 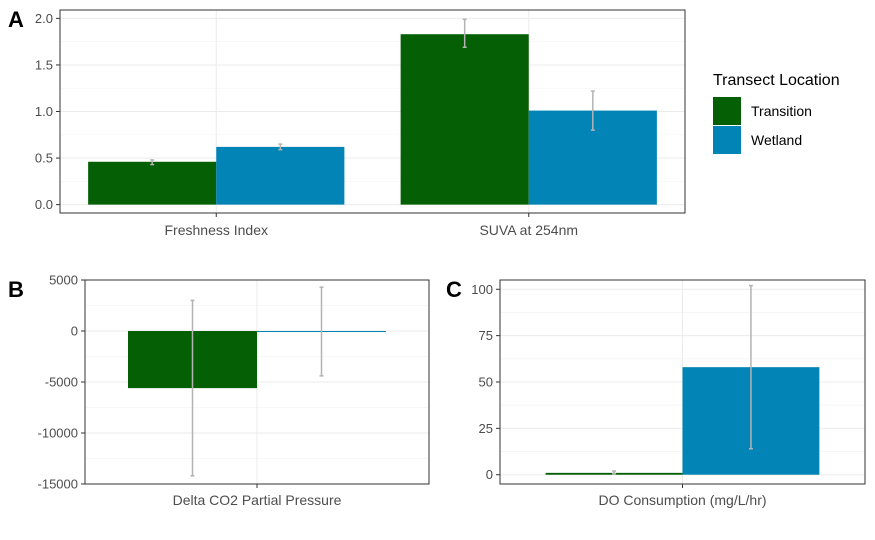 I want to click on y-tick-label: -10000, so click(x=58, y=433).